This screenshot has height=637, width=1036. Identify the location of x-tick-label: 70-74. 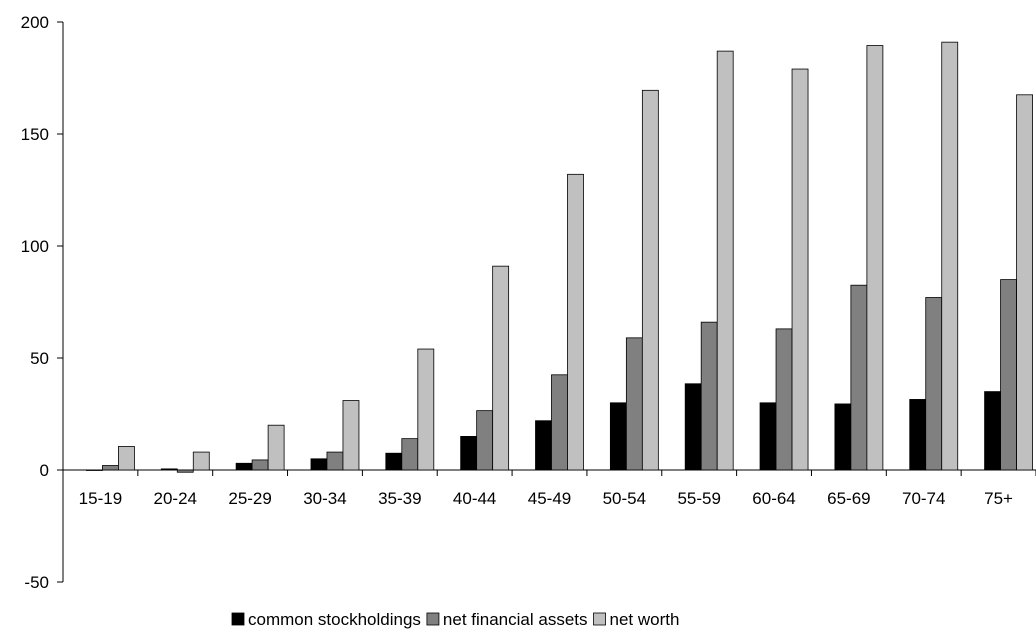
(923, 498).